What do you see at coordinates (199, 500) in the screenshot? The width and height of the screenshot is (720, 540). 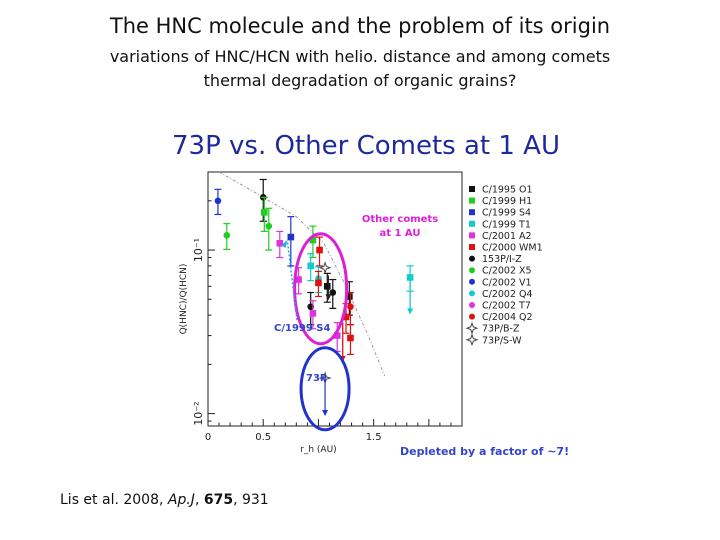 I see `ref-sep: ,` at bounding box center [199, 500].